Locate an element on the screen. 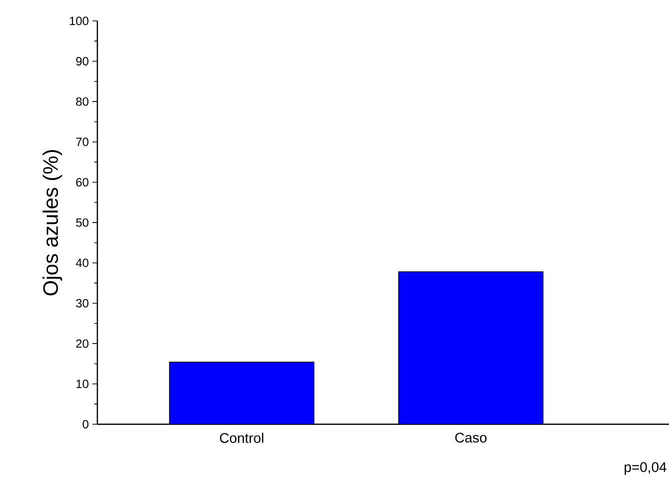 The width and height of the screenshot is (669, 479). x-tick-label: Control is located at coordinates (242, 437).